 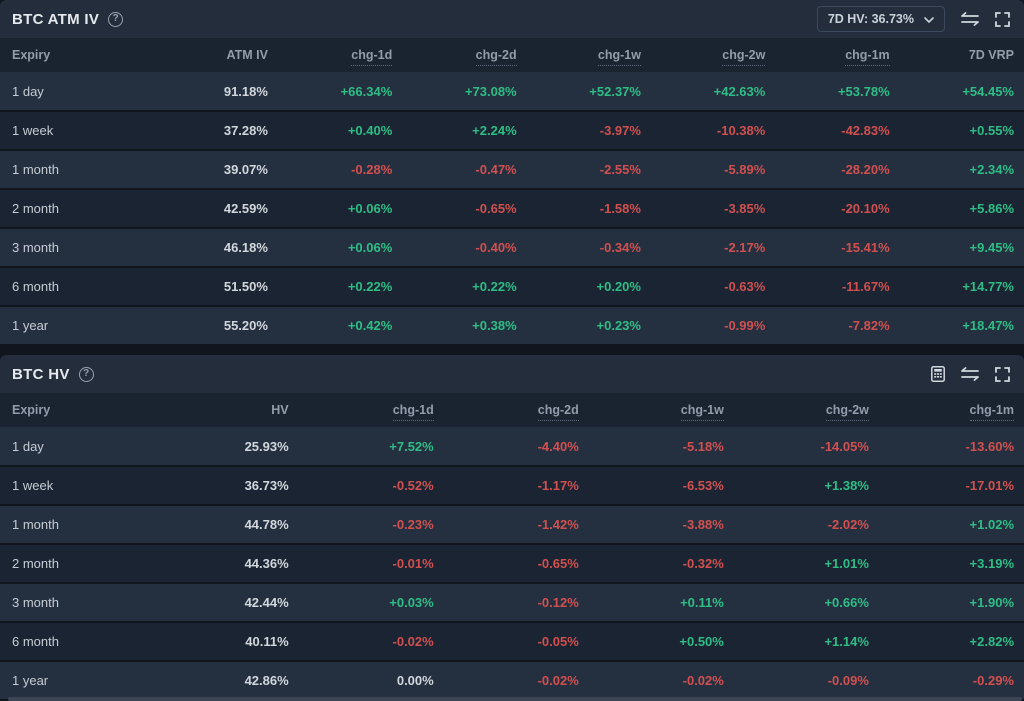 What do you see at coordinates (865, 286) in the screenshot?
I see `value-cell: -11.67%` at bounding box center [865, 286].